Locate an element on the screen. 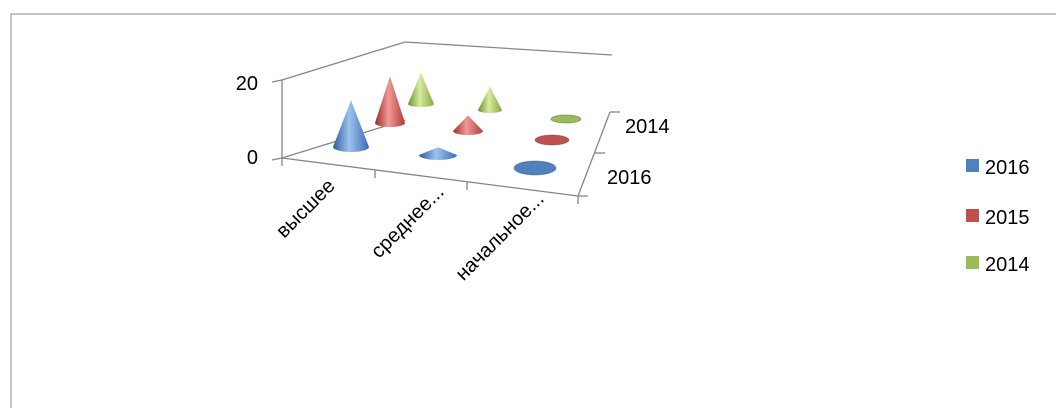 Image resolution: width=1056 pixels, height=413 pixels. y-tick-label-top: 20 is located at coordinates (247, 84).